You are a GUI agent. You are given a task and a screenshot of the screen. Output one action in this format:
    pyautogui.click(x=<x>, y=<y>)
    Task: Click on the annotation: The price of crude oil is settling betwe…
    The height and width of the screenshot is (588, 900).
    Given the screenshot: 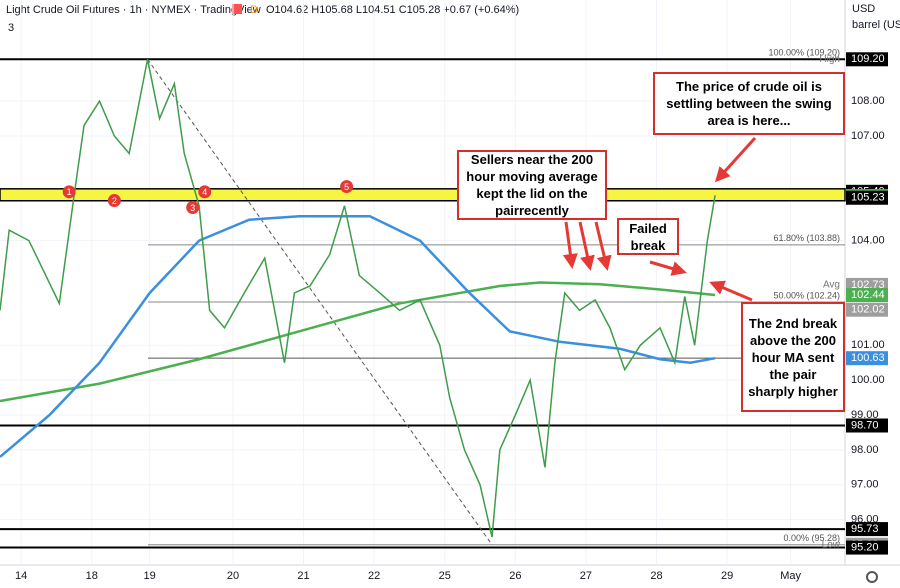 What is the action you would take?
    pyautogui.click(x=749, y=103)
    